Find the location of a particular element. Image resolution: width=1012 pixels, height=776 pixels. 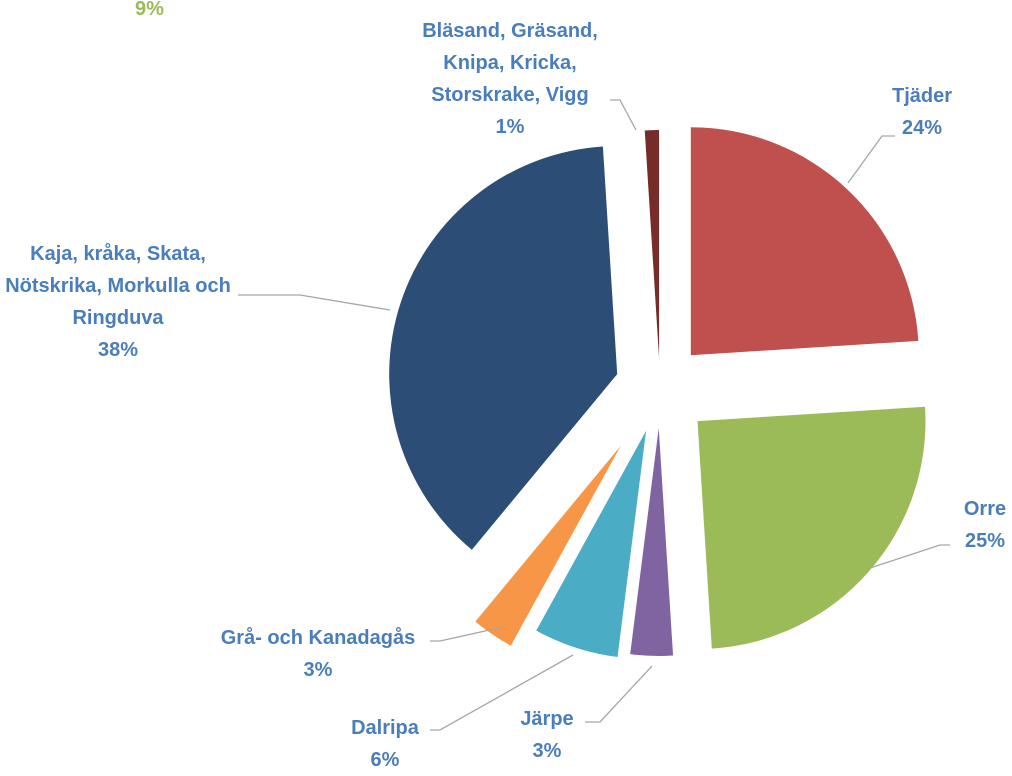

value-label: 6% is located at coordinates (385, 760).